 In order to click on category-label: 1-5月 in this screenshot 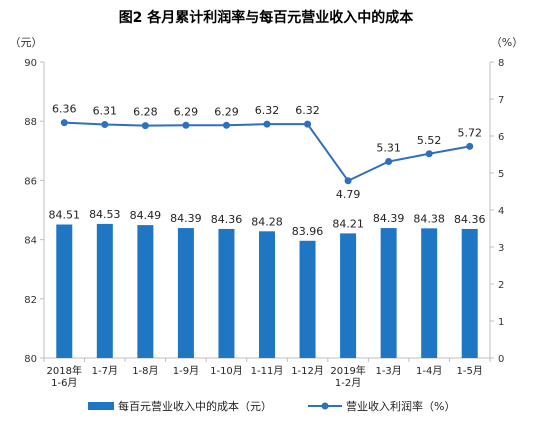, I will do `click(470, 371)`.